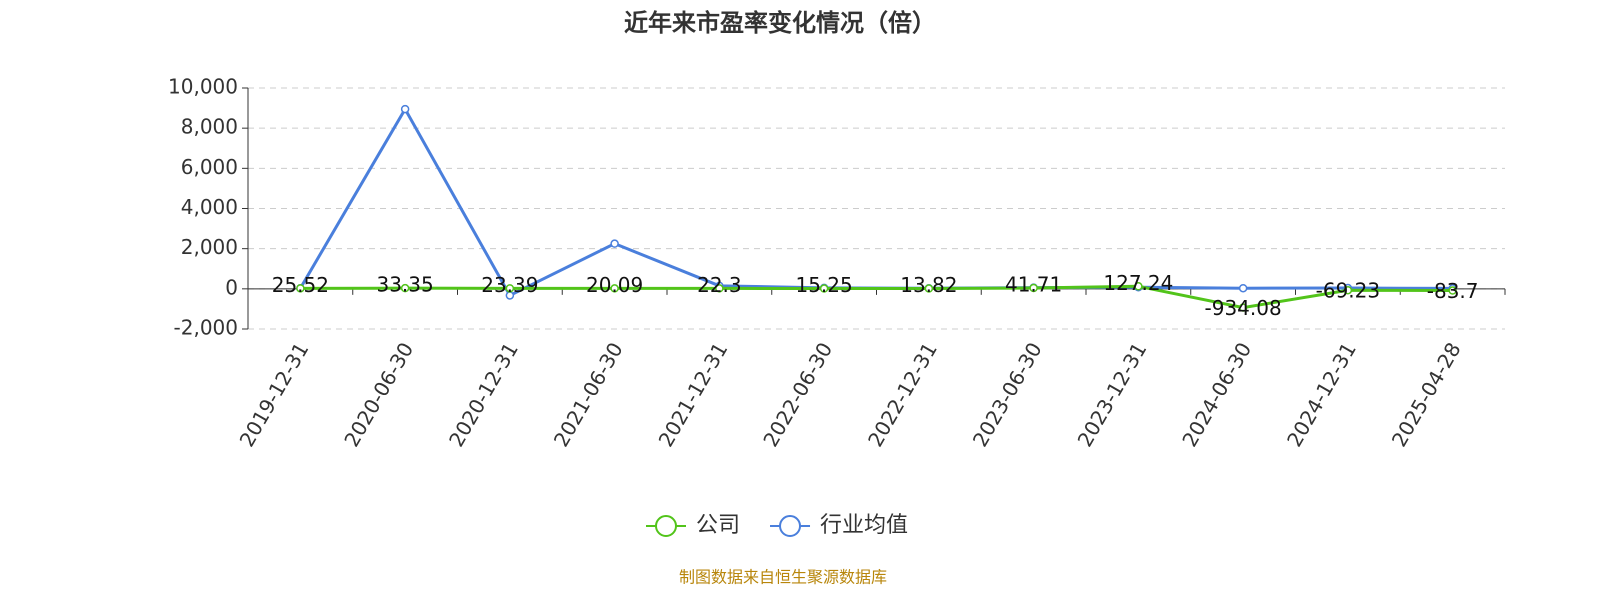  Describe the element at coordinates (231, 287) in the screenshot. I see `y-tick-label: 0` at that location.